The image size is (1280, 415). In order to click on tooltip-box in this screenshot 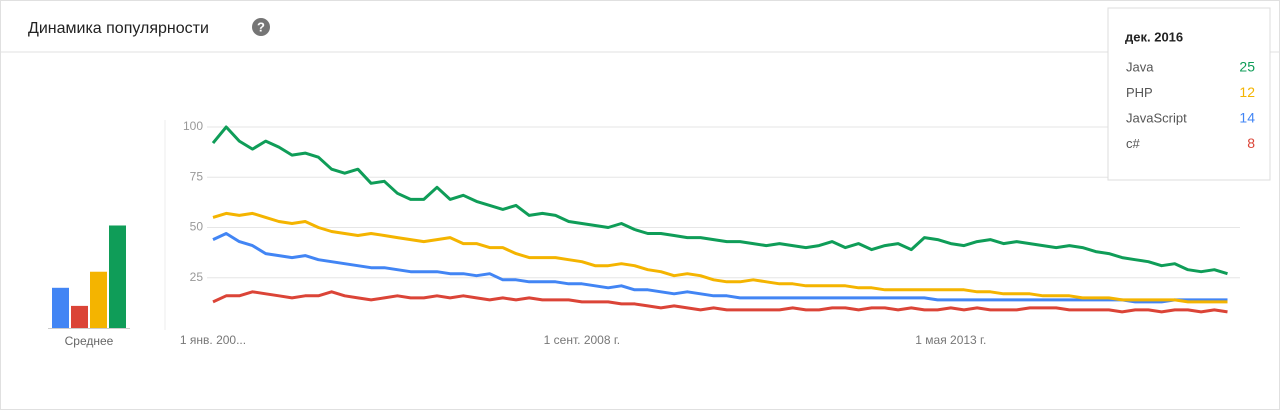, I will do `click(1189, 94)`.